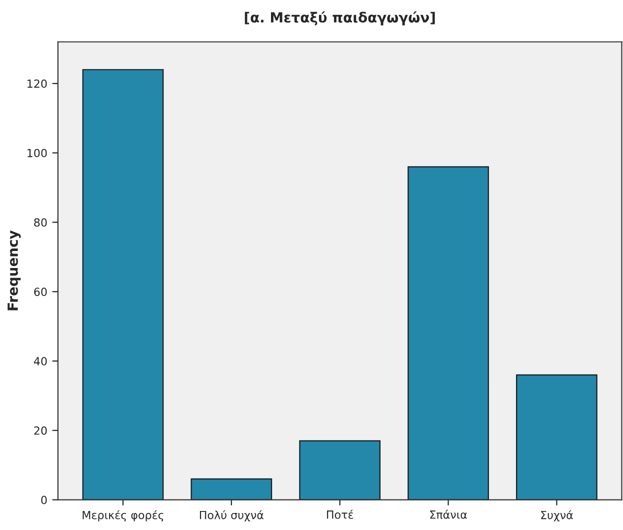 The image size is (623, 530). What do you see at coordinates (40, 361) in the screenshot?
I see `y-tick-label: 40` at bounding box center [40, 361].